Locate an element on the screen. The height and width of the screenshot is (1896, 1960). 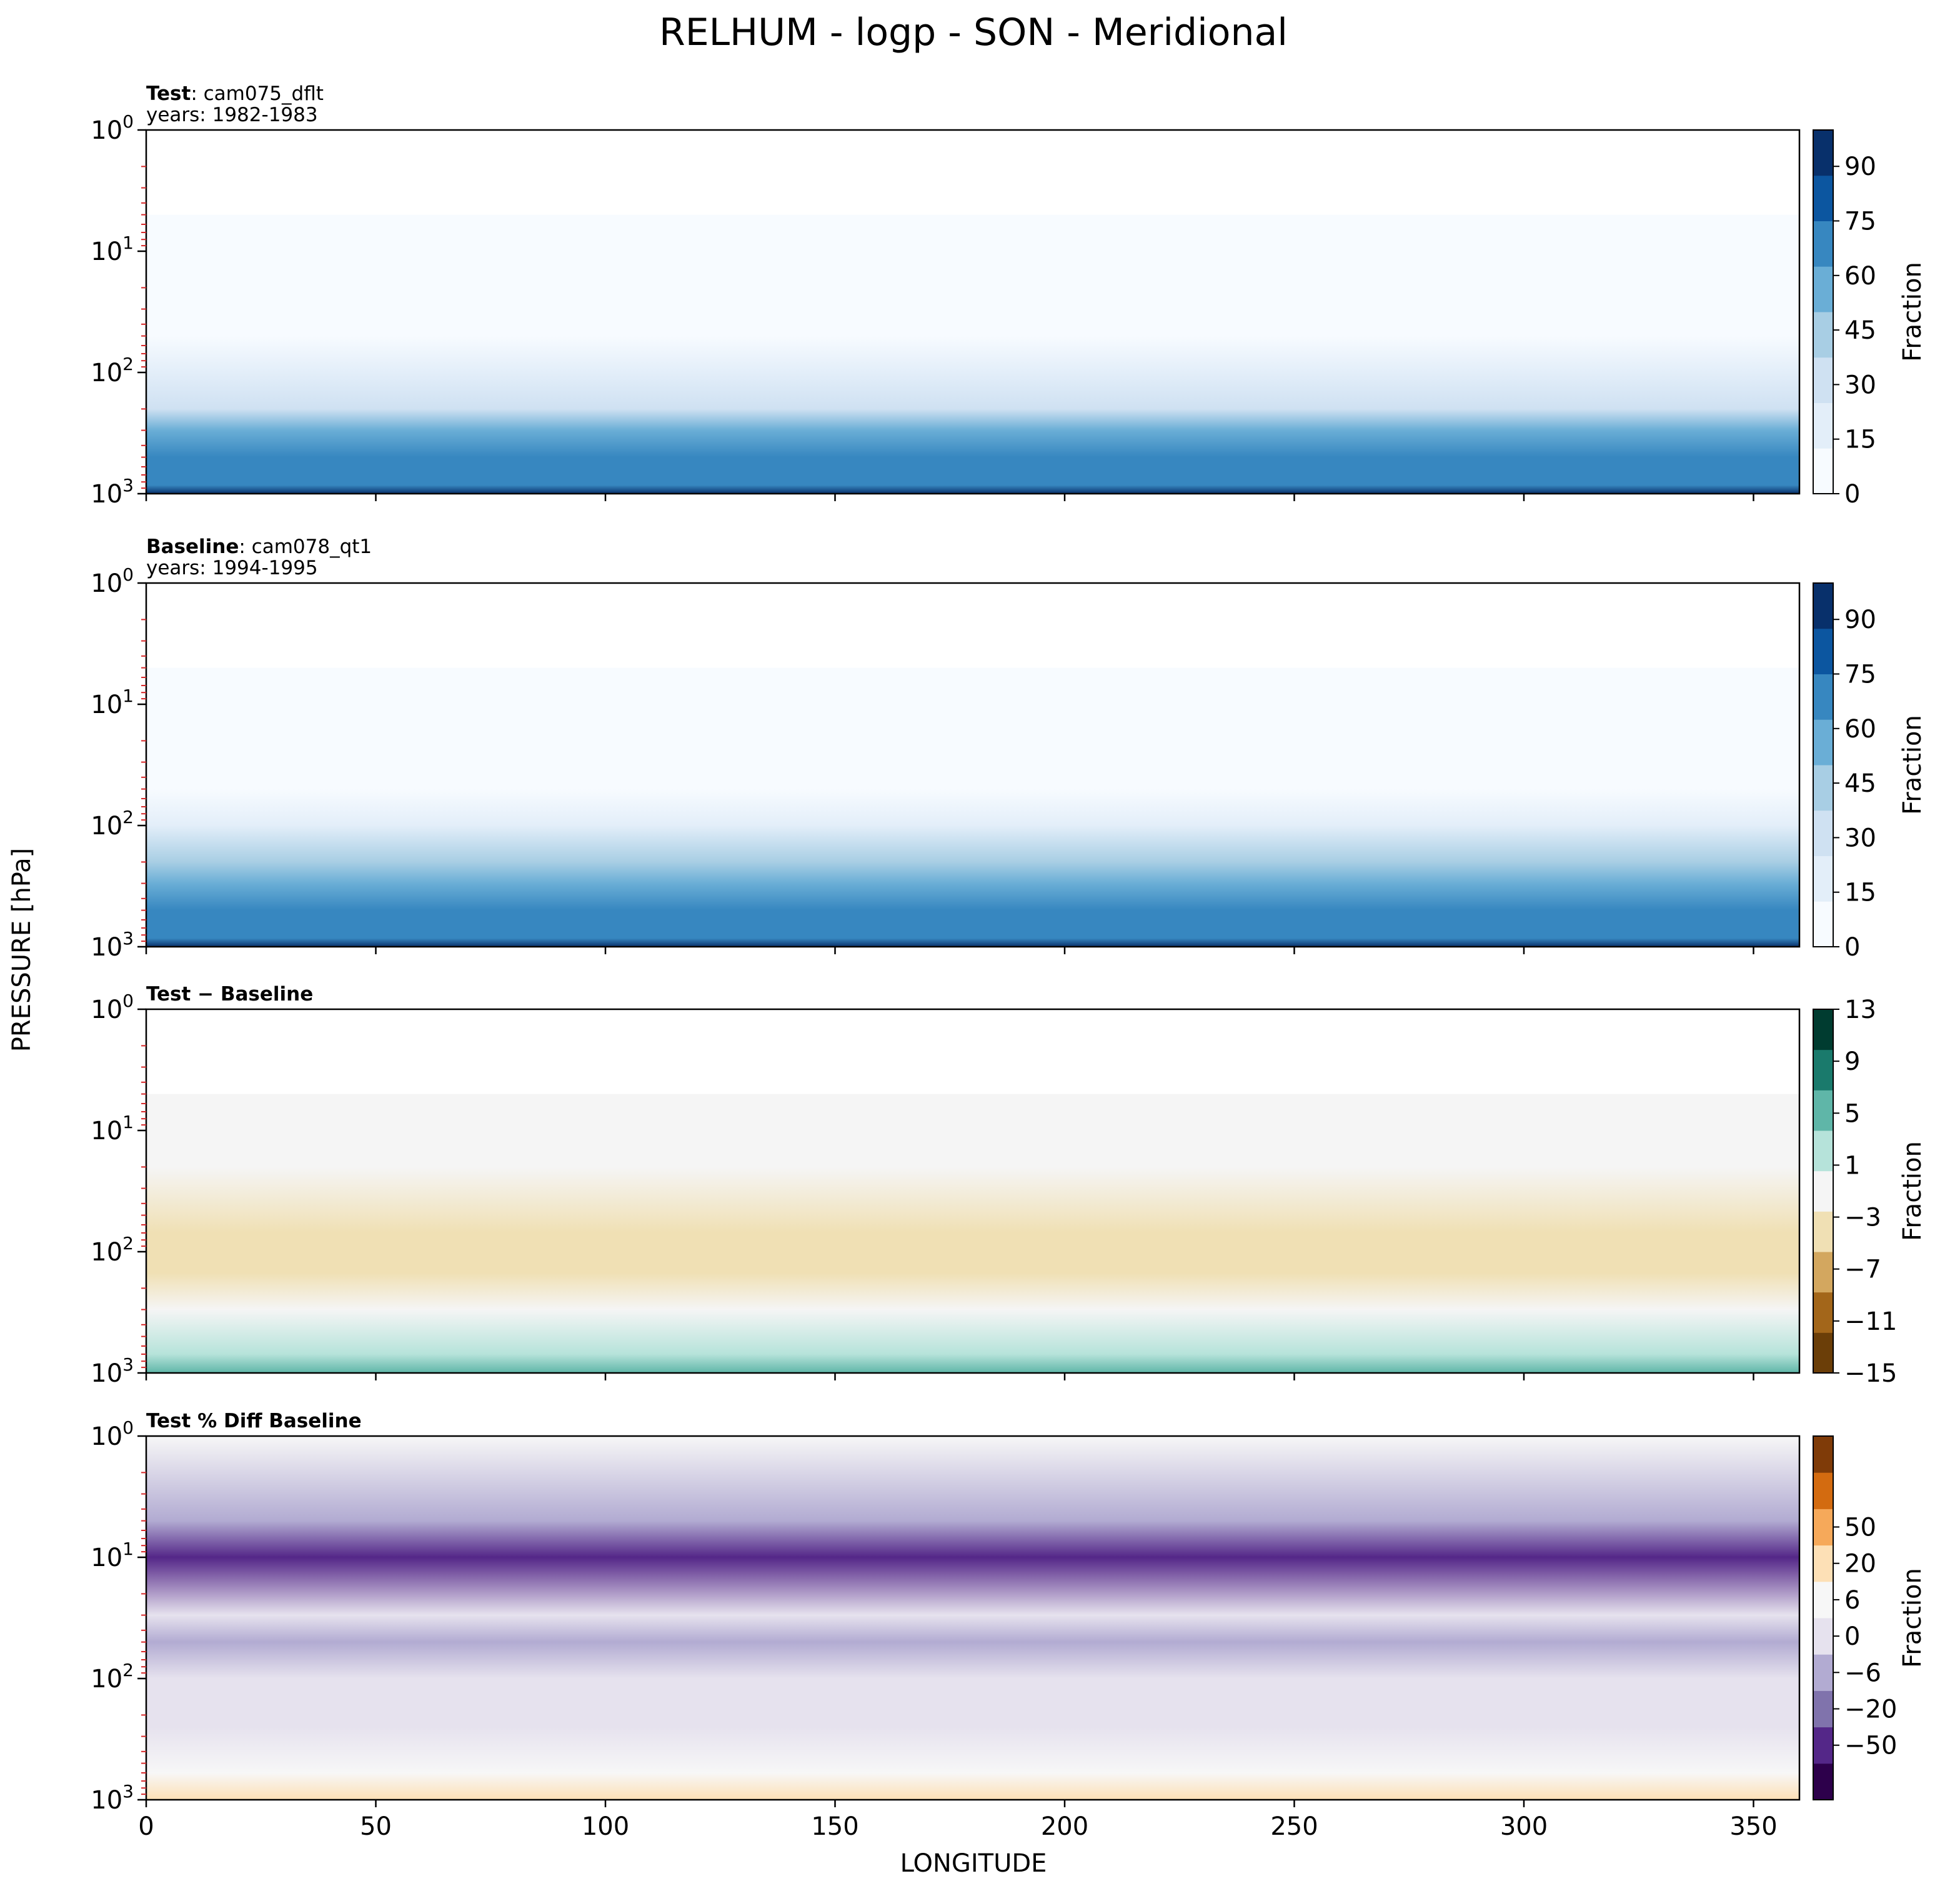
panel-title-rest: : cam075_dflt is located at coordinates (257, 94).